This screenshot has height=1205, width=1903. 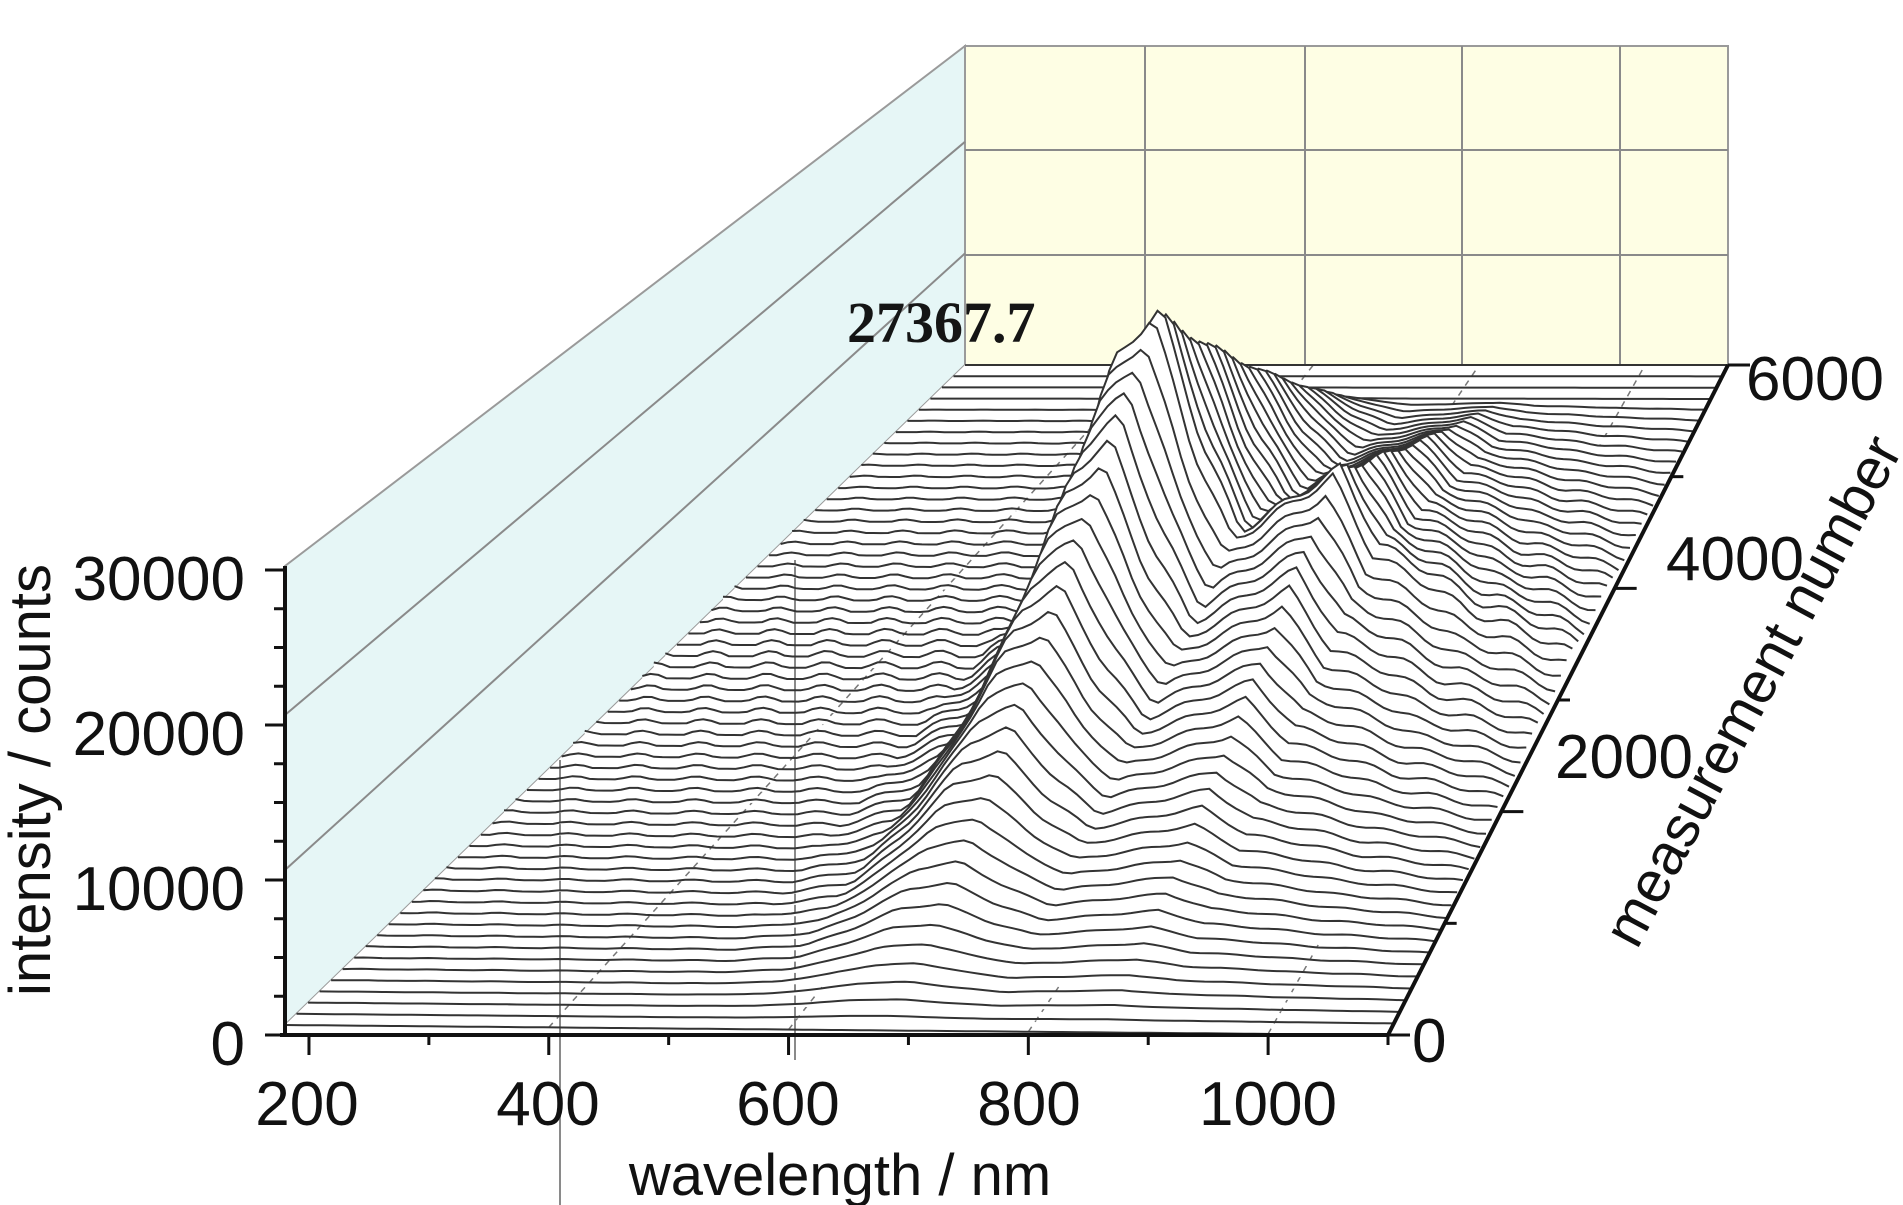 I want to click on x-tick-label-200: 200, so click(x=306, y=1104).